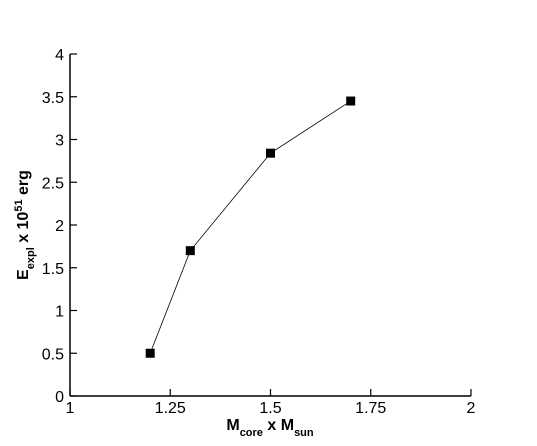 The height and width of the screenshot is (446, 537). What do you see at coordinates (59, 312) in the screenshot?
I see `y-tick-label: 1` at bounding box center [59, 312].